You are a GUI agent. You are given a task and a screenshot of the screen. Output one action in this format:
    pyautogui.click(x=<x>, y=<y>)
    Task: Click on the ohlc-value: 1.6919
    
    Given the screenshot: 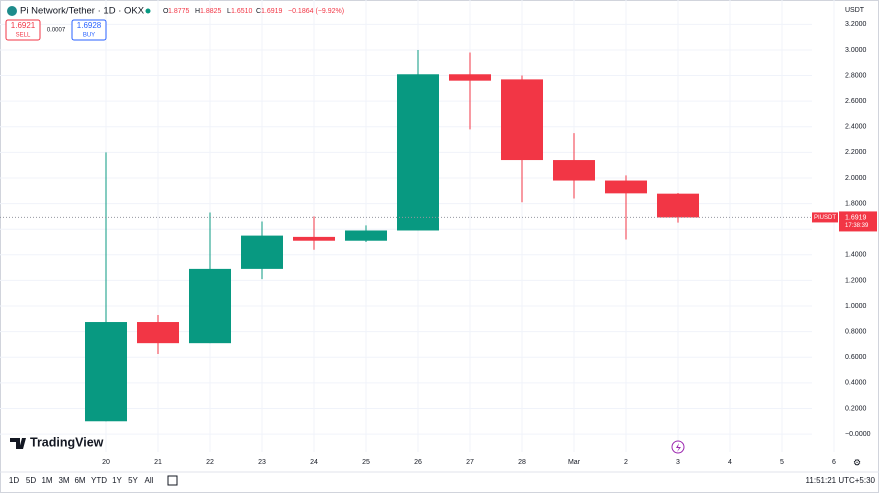 What is the action you would take?
    pyautogui.click(x=272, y=11)
    